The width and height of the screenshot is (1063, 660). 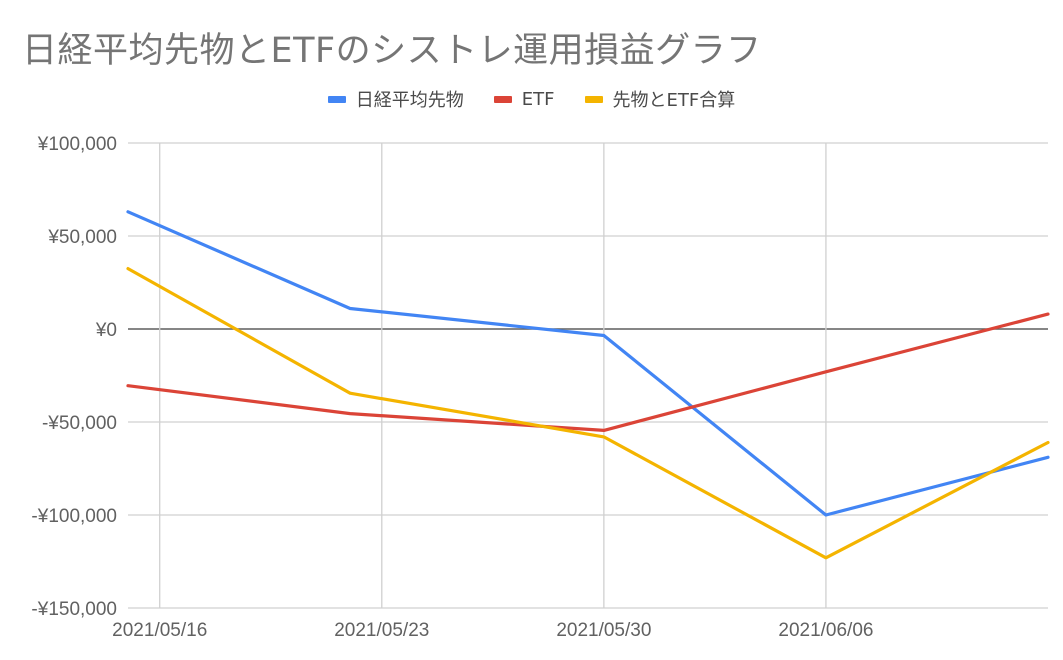 I want to click on chart-title: 日経平均先物とETFのシストレ運用損益グラフ, so click(x=392, y=51).